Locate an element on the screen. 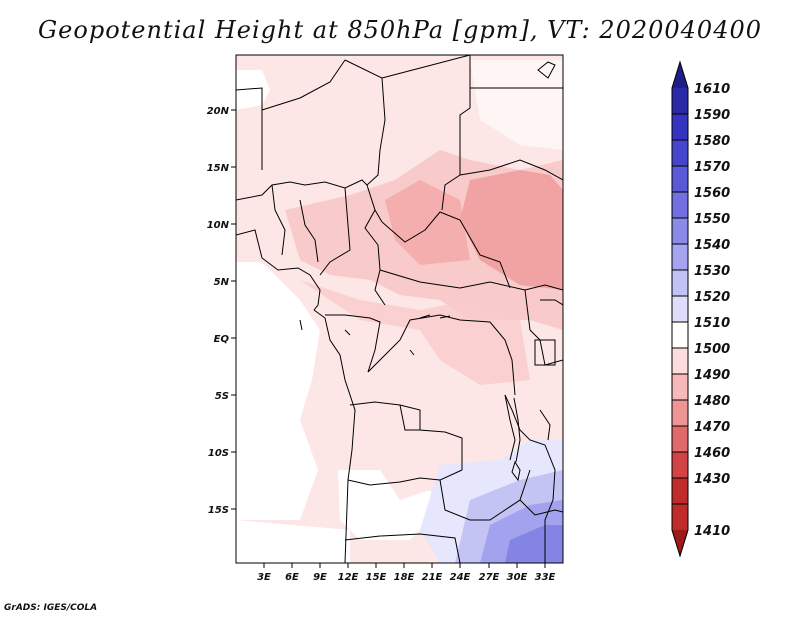 The image size is (800, 618). lat-label: EQ is located at coordinates (222, 339).